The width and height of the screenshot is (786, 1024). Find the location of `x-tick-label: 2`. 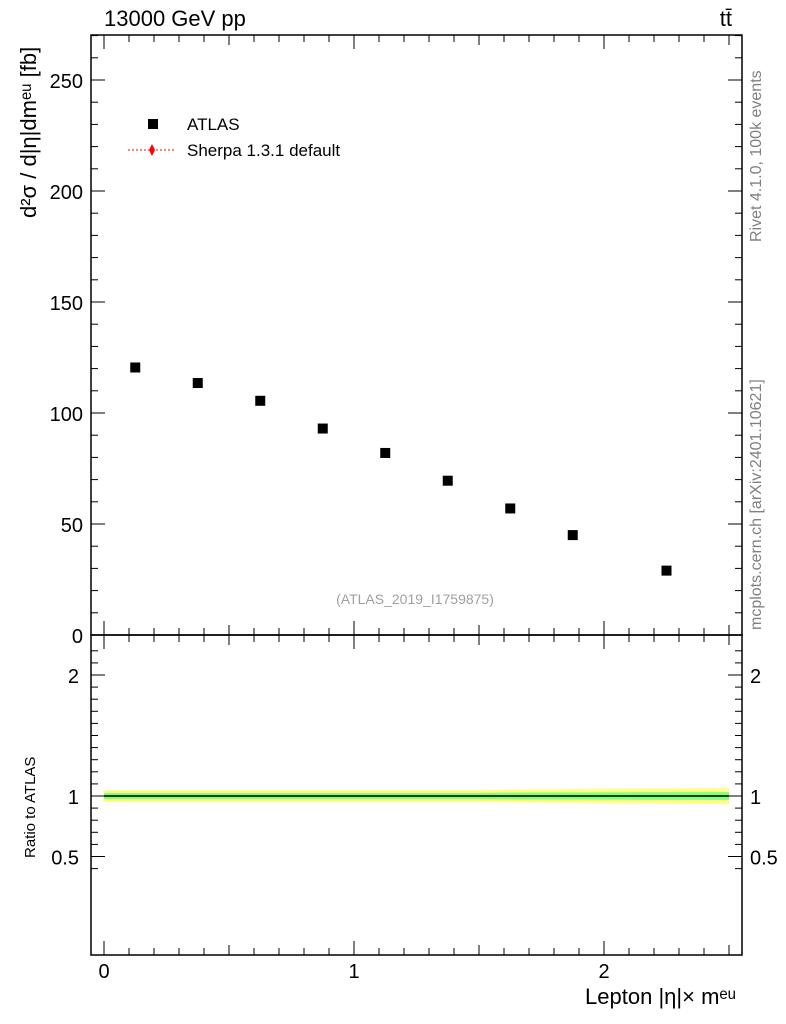

x-tick-label: 2 is located at coordinates (603, 972).